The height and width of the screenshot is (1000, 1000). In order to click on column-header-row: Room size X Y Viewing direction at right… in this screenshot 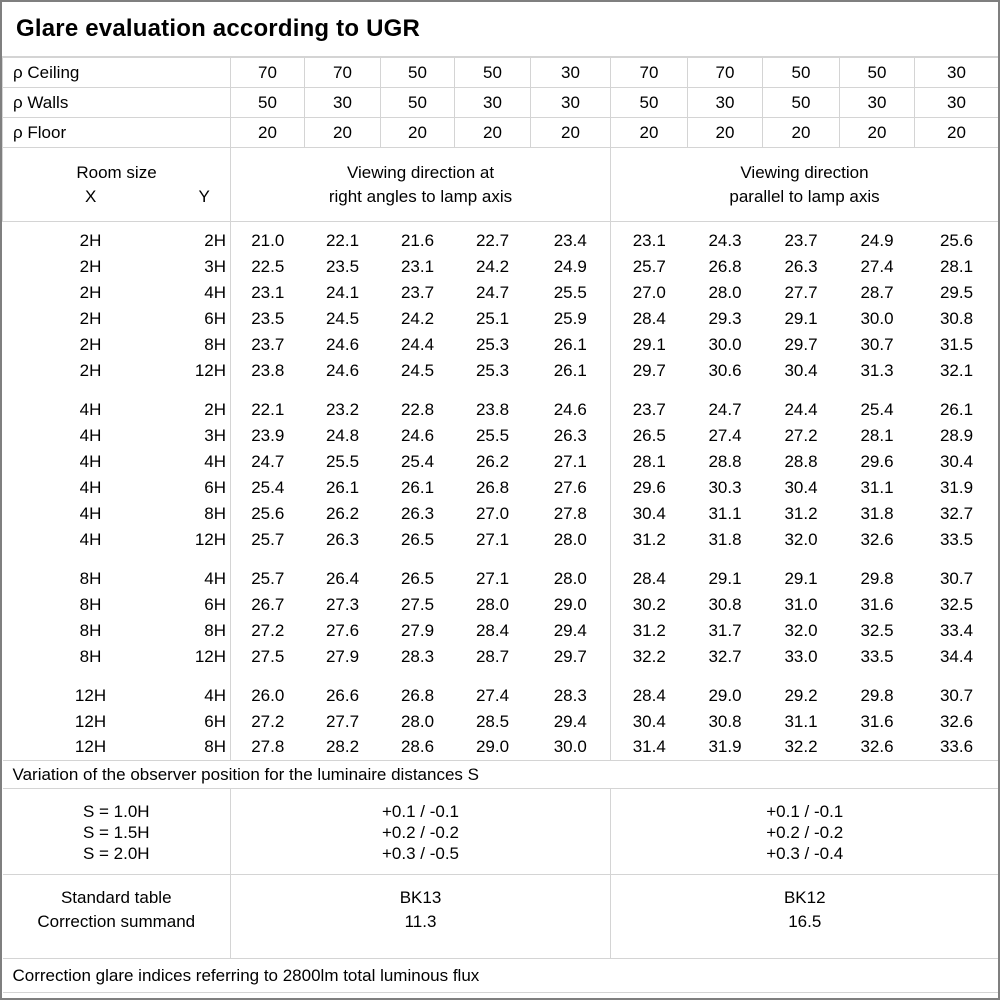, I will do `click(500, 184)`.